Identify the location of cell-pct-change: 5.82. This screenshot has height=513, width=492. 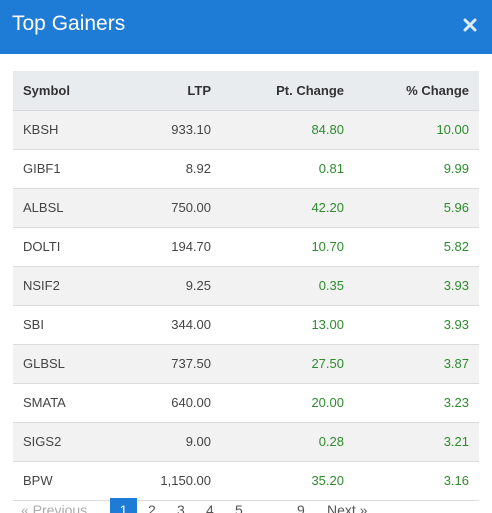
(416, 247).